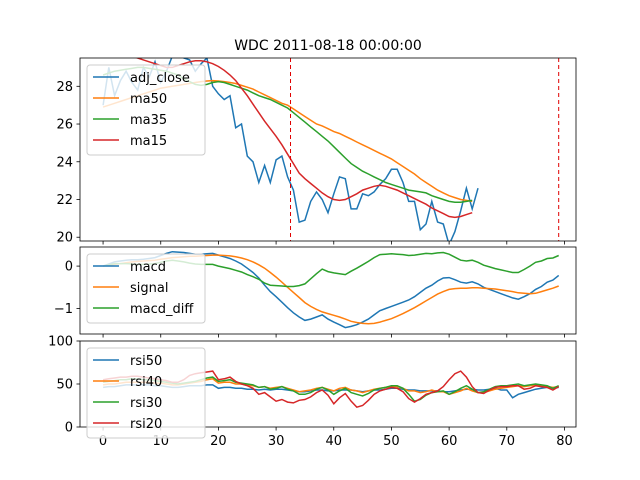 This screenshot has height=480, width=640. What do you see at coordinates (64, 238) in the screenshot?
I see `y-tick-label-price-0: 20` at bounding box center [64, 238].